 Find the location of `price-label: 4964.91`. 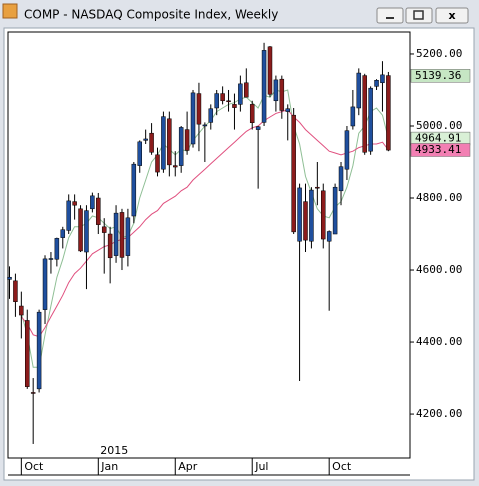

price-label: 4964.91 is located at coordinates (438, 138).